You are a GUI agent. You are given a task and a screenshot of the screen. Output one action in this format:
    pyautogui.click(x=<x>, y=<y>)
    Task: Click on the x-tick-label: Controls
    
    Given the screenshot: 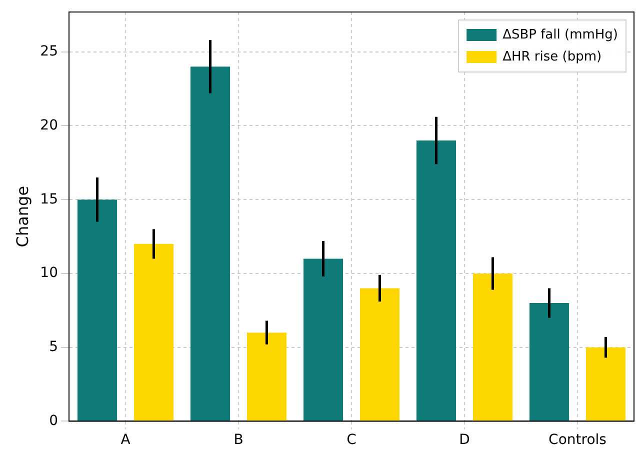 What is the action you would take?
    pyautogui.click(x=577, y=440)
    